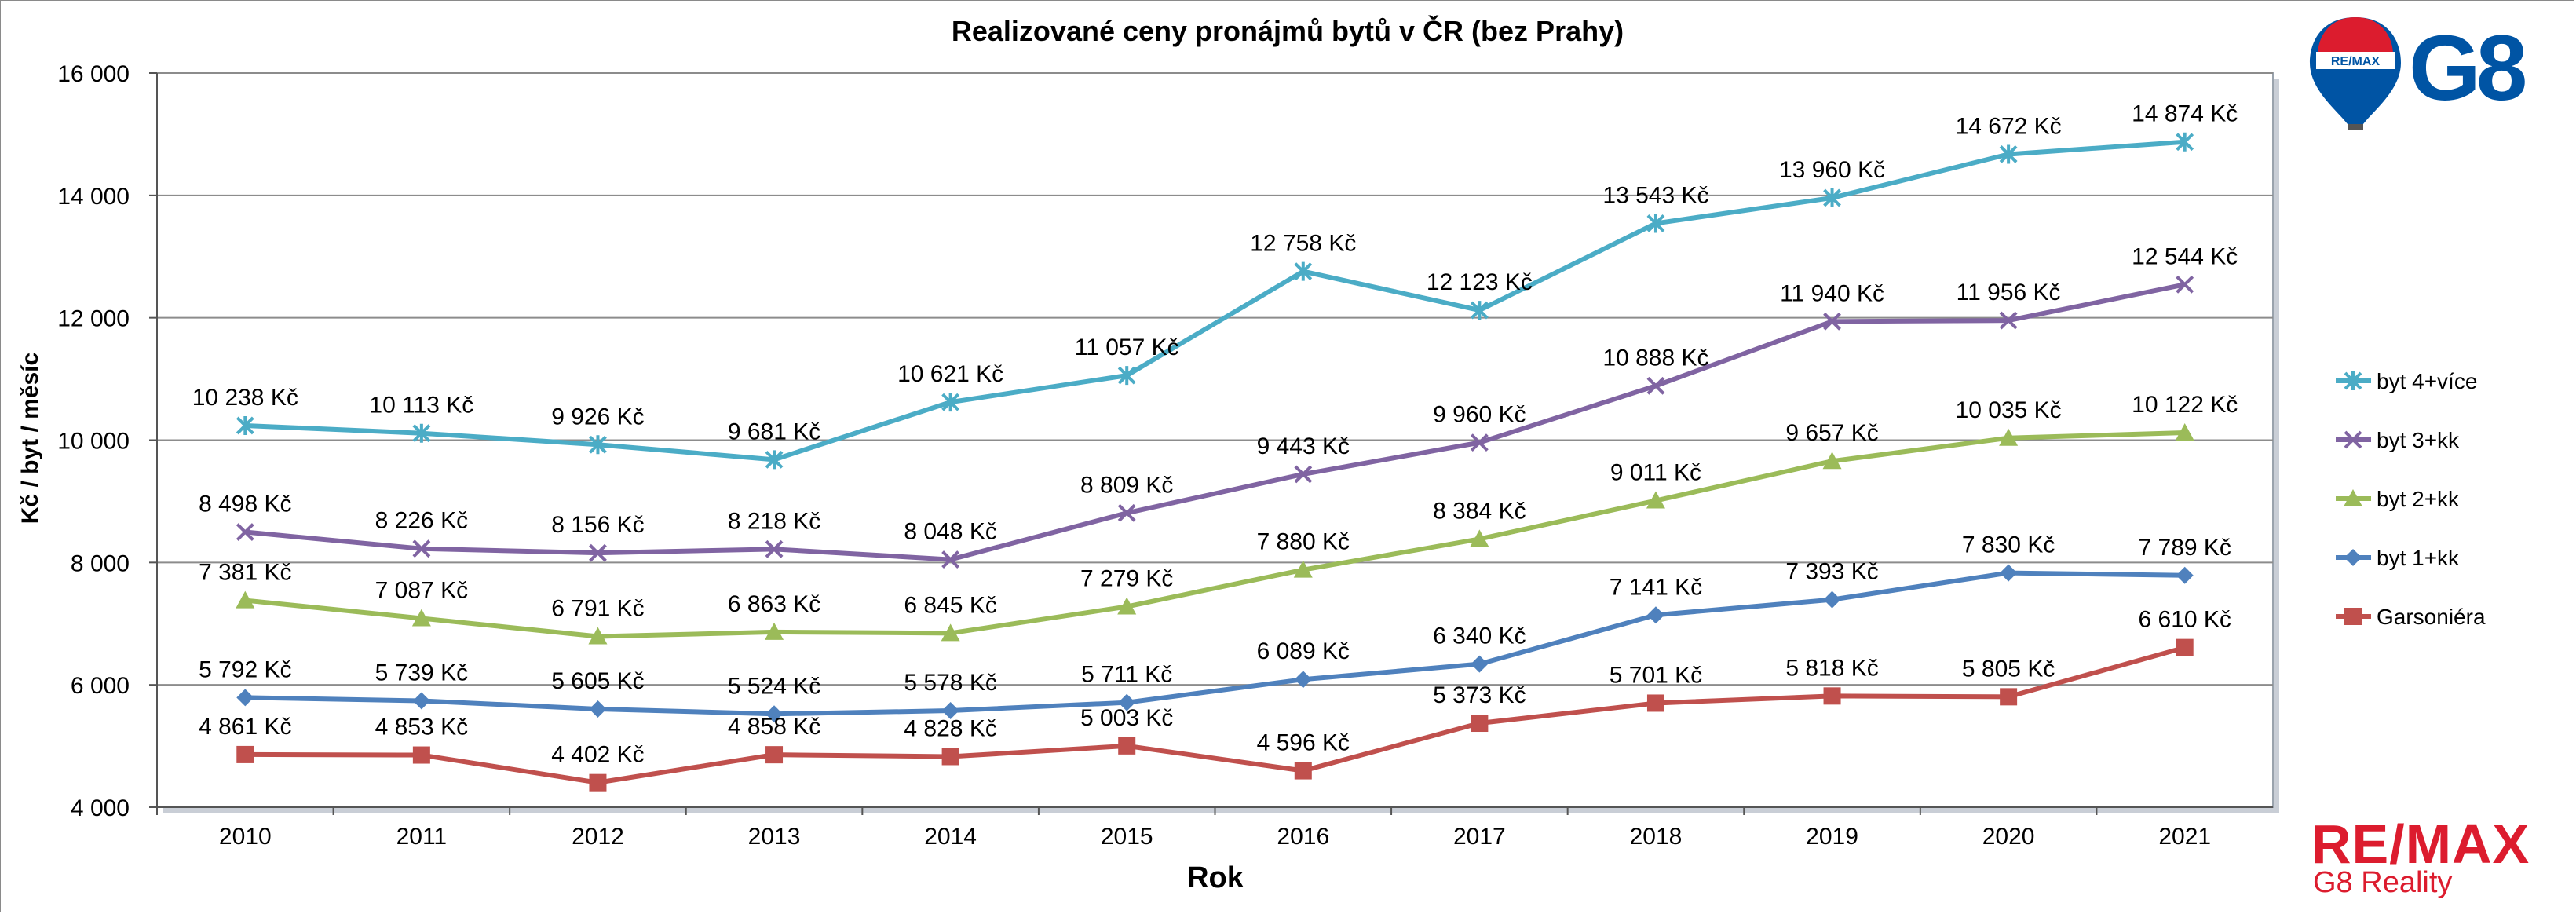  I want to click on data-label: 8 809 Kč, so click(1126, 485).